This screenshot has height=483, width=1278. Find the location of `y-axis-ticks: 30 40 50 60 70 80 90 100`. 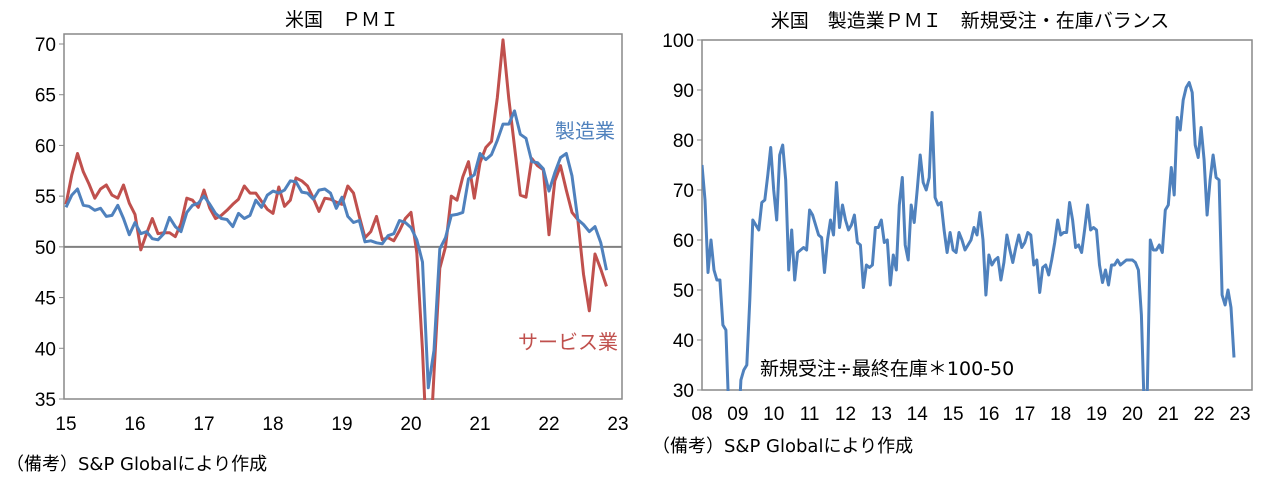

y-axis-ticks: 30 40 50 60 70 80 90 100 is located at coordinates (682, 216).